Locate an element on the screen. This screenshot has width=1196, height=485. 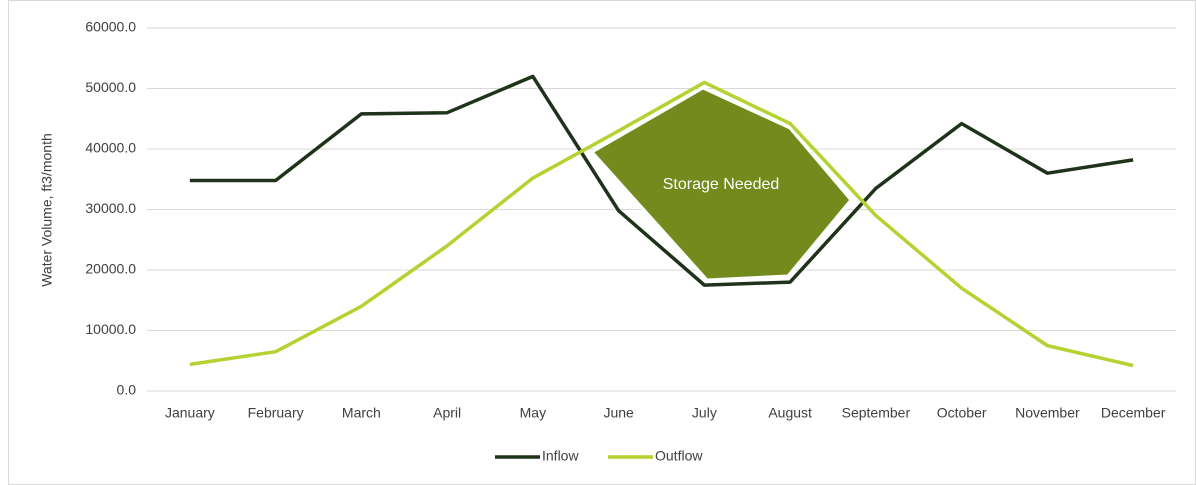
x-tick-label: August is located at coordinates (790, 413).